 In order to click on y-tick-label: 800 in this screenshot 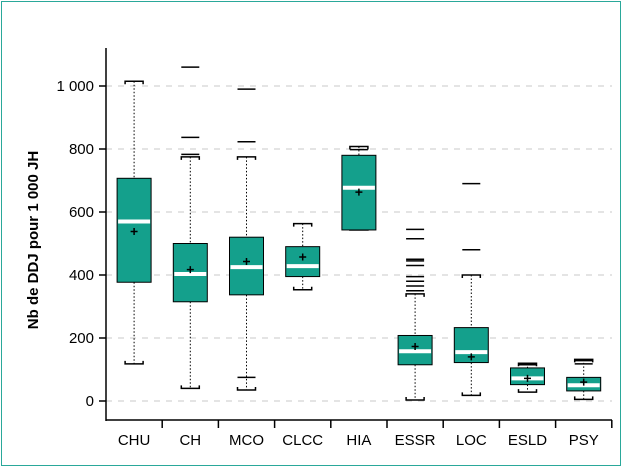, I will do `click(81, 149)`.